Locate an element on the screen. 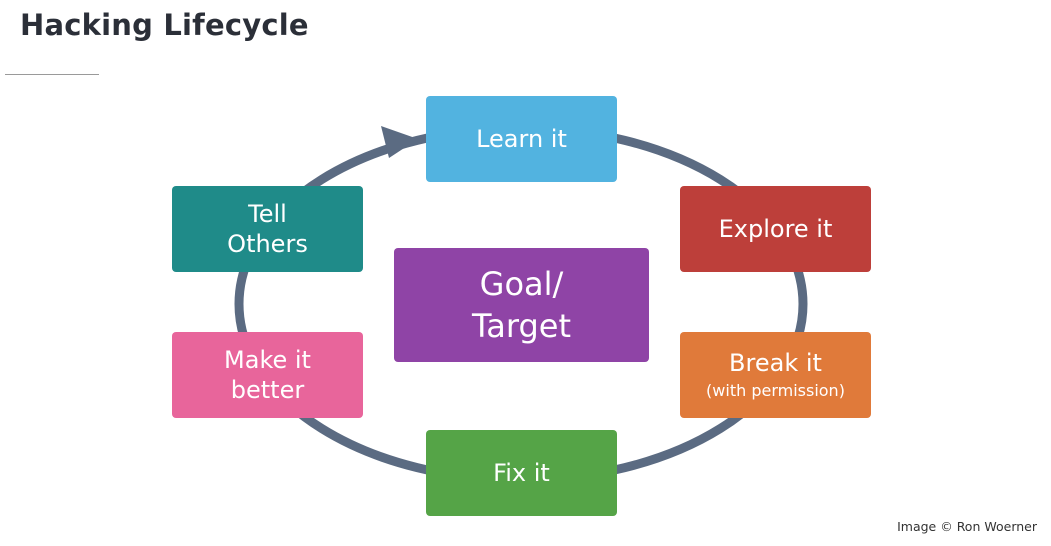 This screenshot has width=1051, height=546. page-title: Hacking Lifecycle is located at coordinates (164, 25).